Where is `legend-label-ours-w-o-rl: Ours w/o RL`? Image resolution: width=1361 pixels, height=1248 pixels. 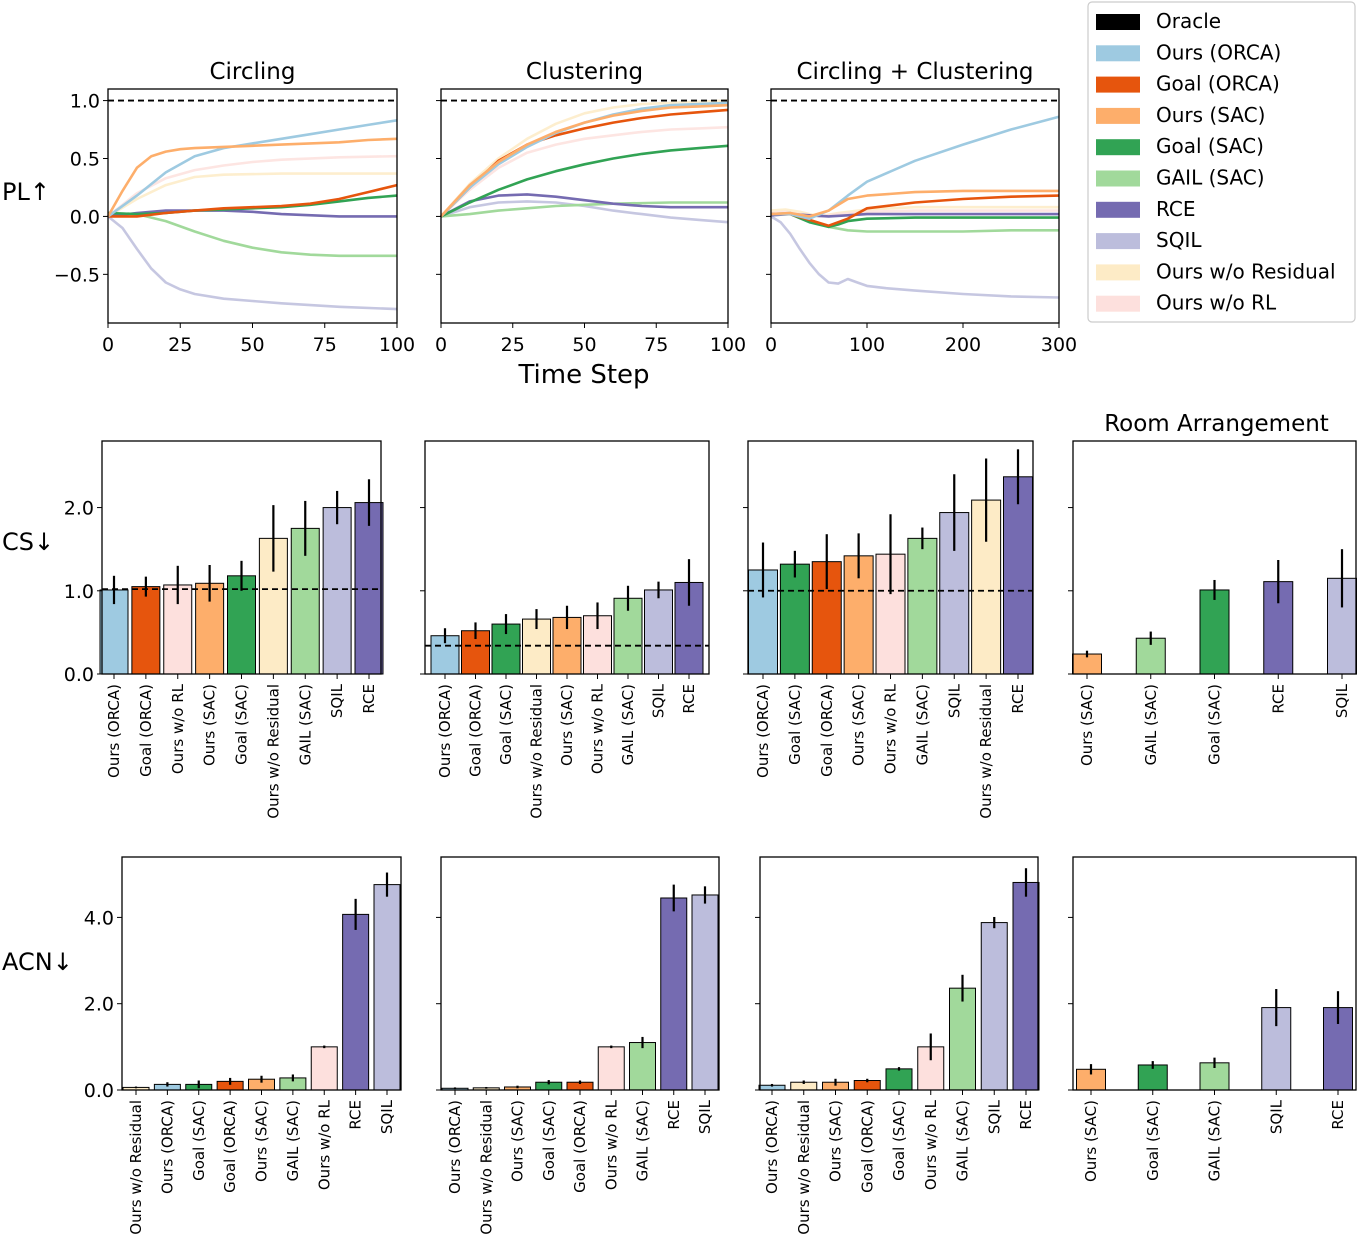
legend-label-ours-w-o-rl: Ours w/o RL is located at coordinates (1216, 303).